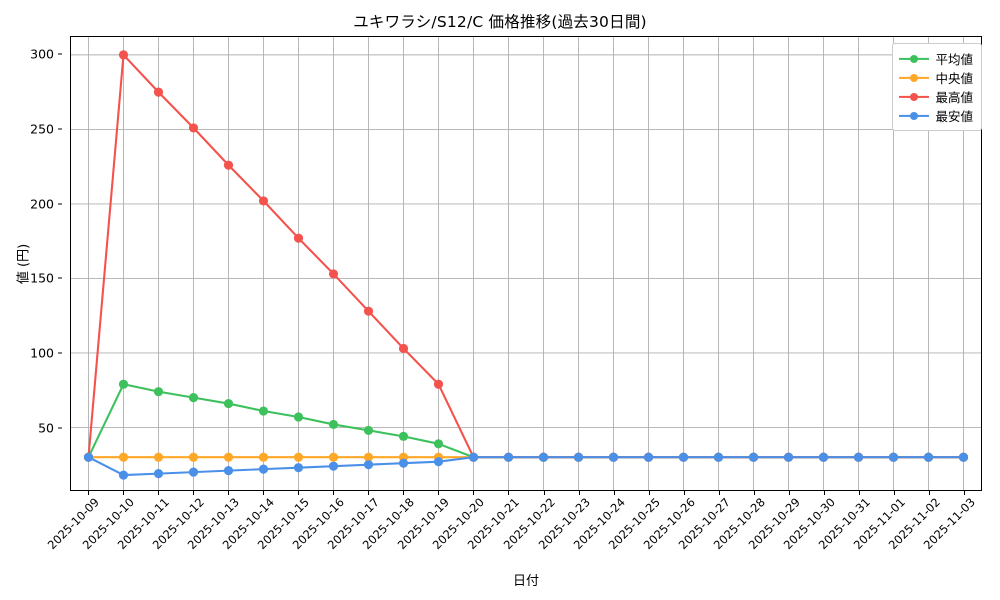  I want to click on y-tick-label: 300, so click(42, 54).